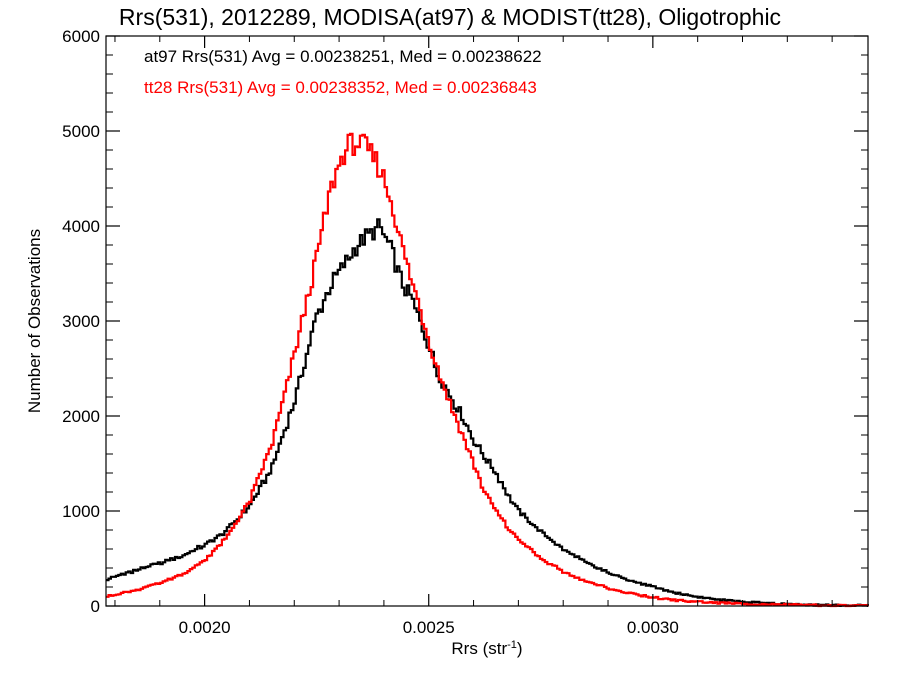 This screenshot has height=675, width=900. I want to click on x-tick-label: 0.0025, so click(429, 627).